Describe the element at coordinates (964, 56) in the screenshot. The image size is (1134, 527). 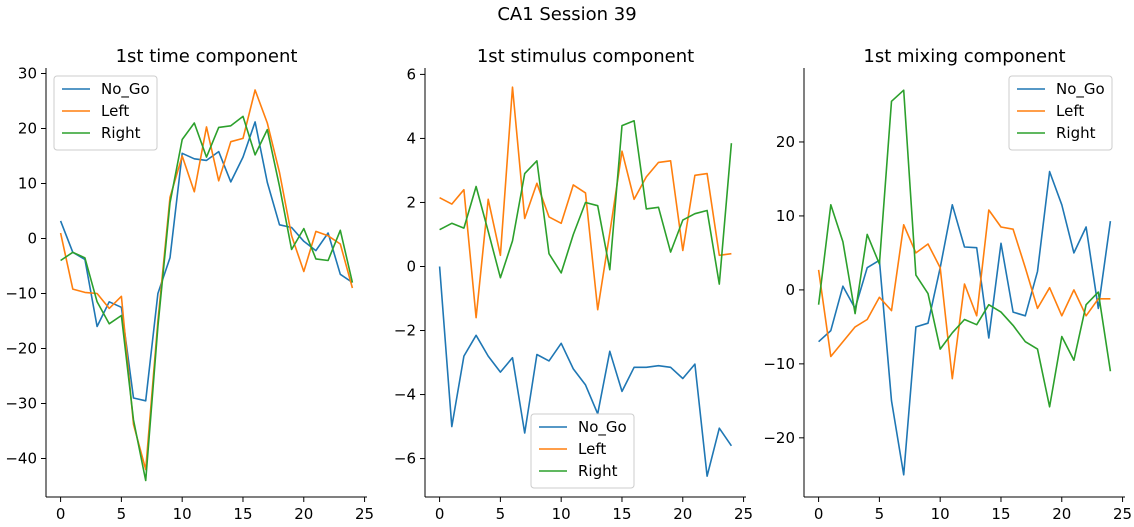
I see `panel-title: 1st mixing component` at that location.